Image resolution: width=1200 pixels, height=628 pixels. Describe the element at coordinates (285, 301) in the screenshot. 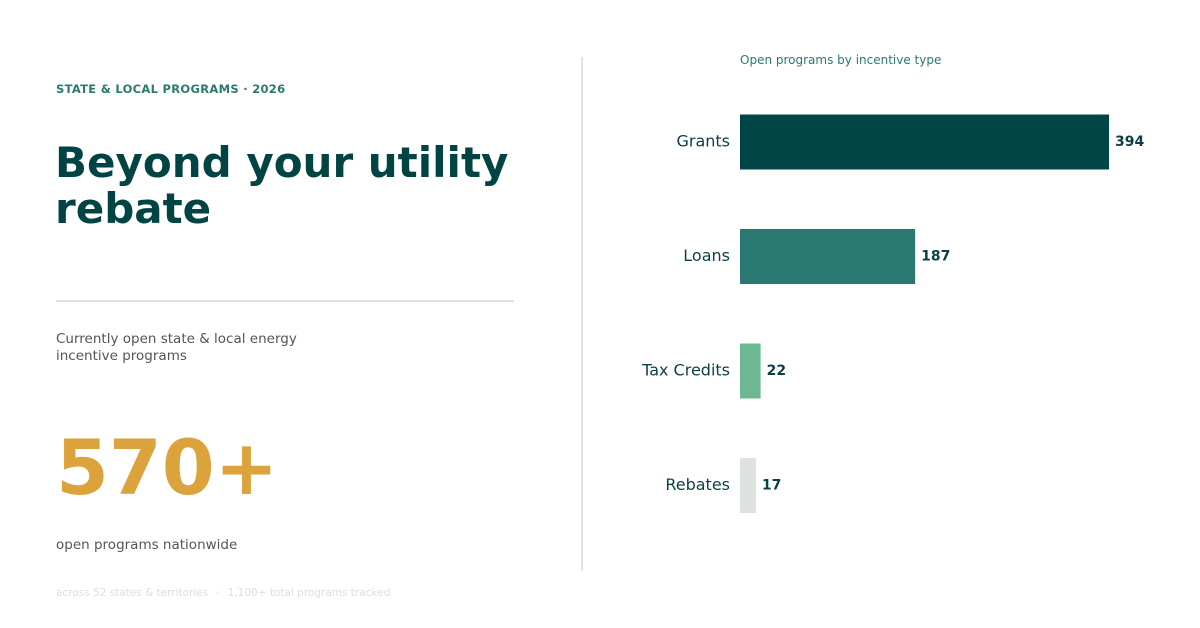

I see `section-divider` at that location.